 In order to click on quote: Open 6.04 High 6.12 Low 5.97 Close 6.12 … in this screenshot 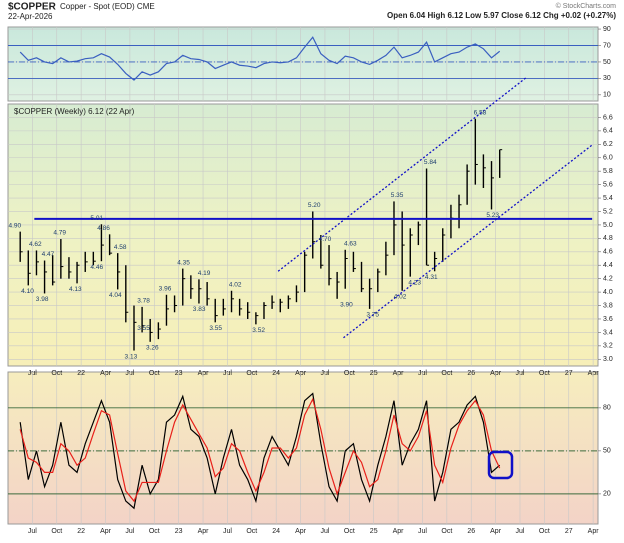, I will do `click(501, 15)`.